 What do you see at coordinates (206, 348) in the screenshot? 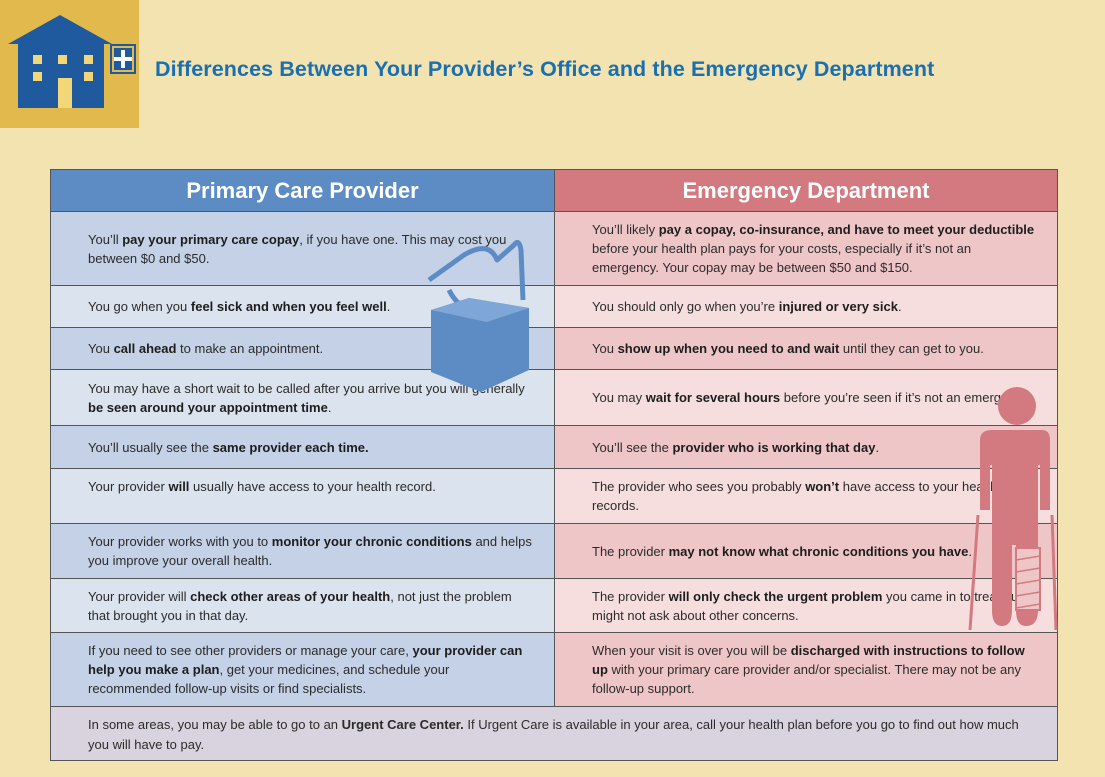
I see `cell-text: You call ahead to make an appointment.` at bounding box center [206, 348].